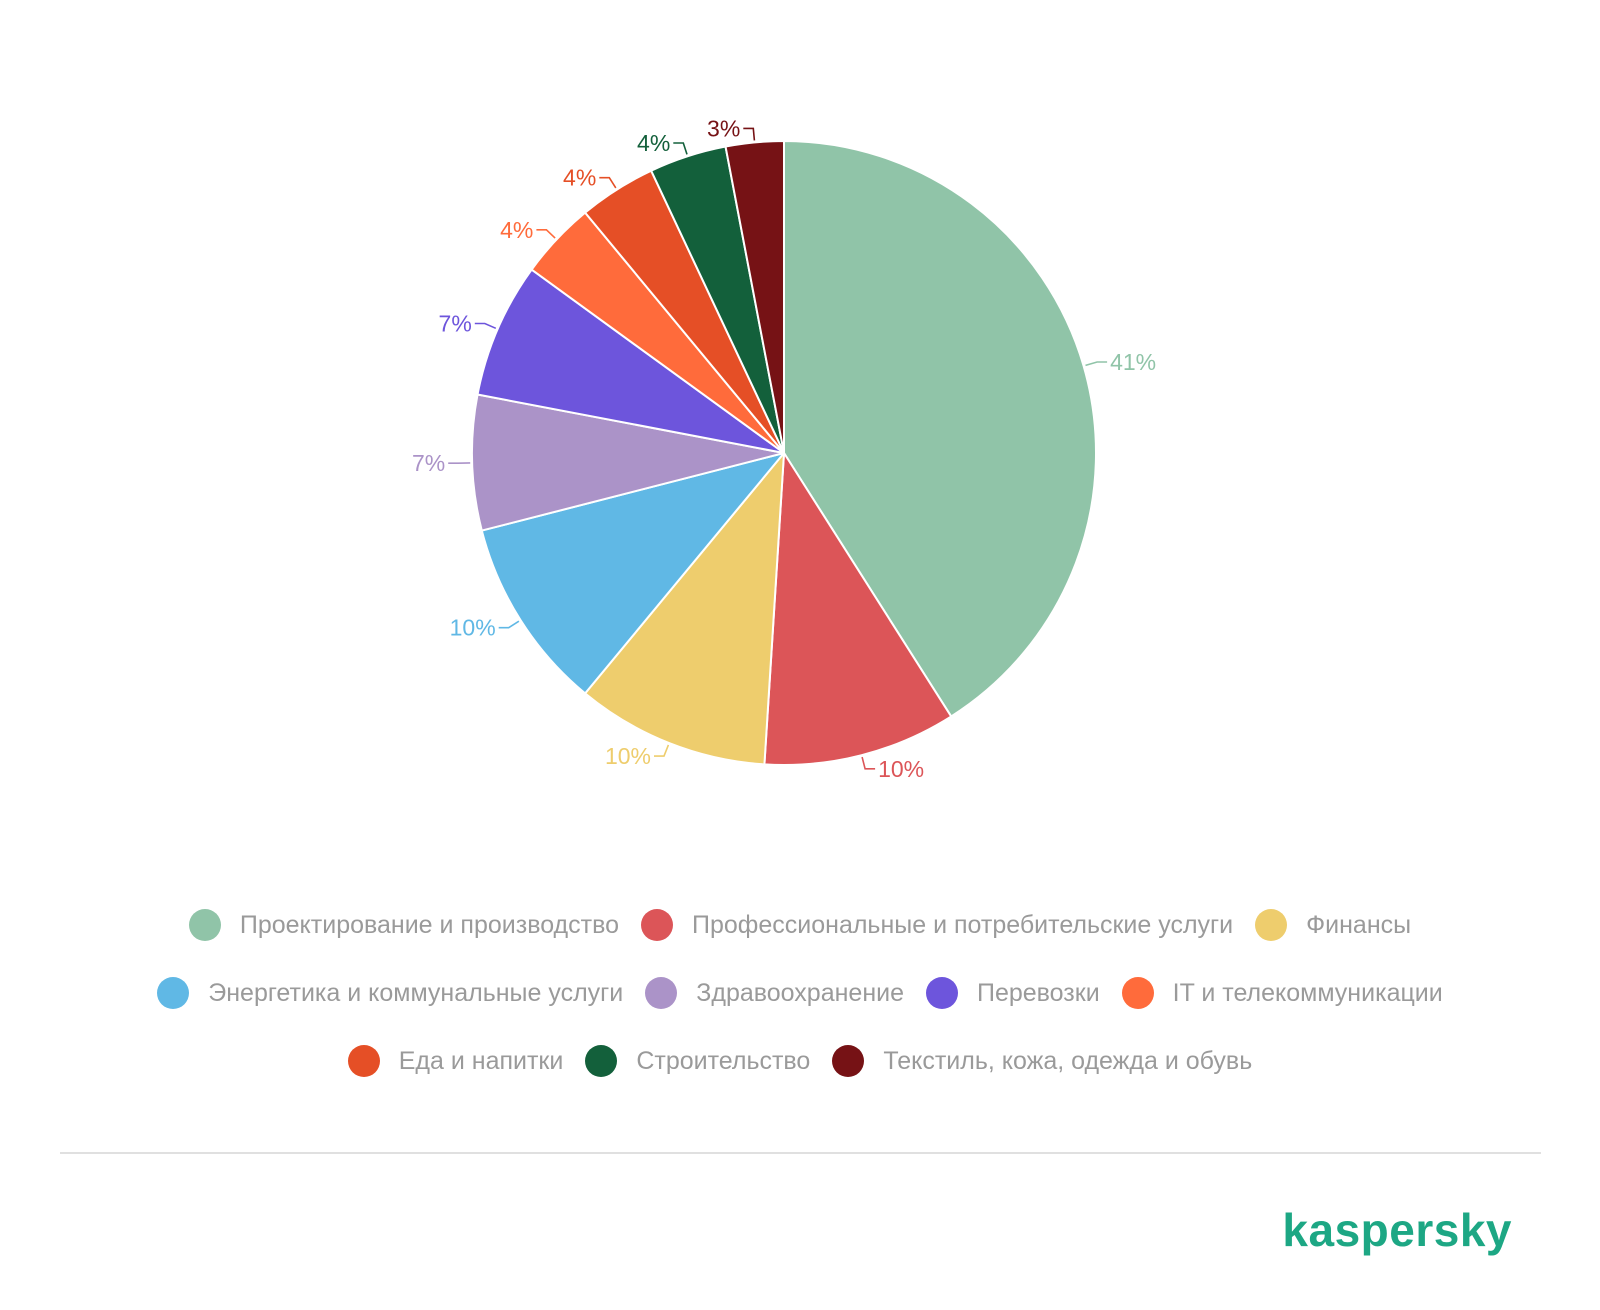  I want to click on legend-item: IT и телекоммуникации, so click(1282, 993).